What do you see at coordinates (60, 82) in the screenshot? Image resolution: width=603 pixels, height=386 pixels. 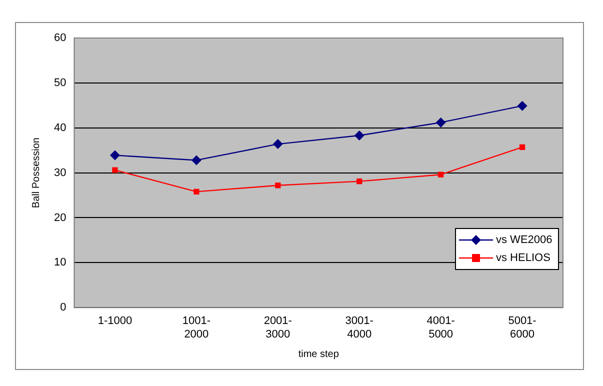 I see `y-tick-label: 50` at bounding box center [60, 82].